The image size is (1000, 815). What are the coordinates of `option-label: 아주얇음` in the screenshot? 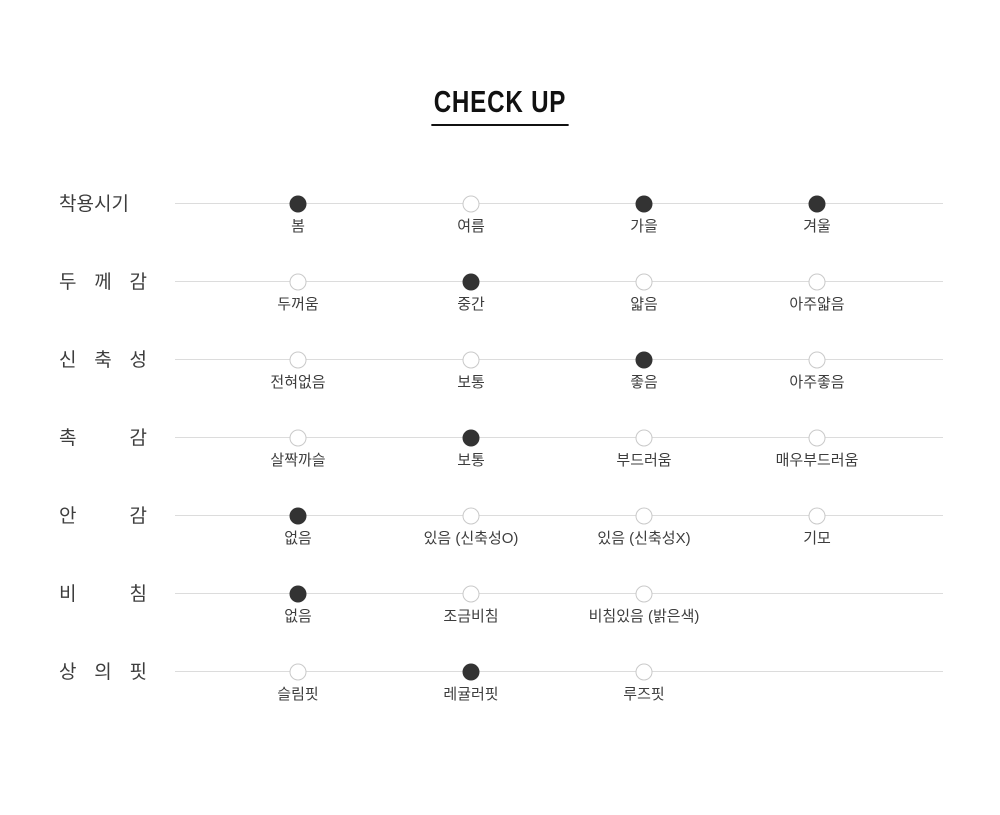 It's located at (817, 304).